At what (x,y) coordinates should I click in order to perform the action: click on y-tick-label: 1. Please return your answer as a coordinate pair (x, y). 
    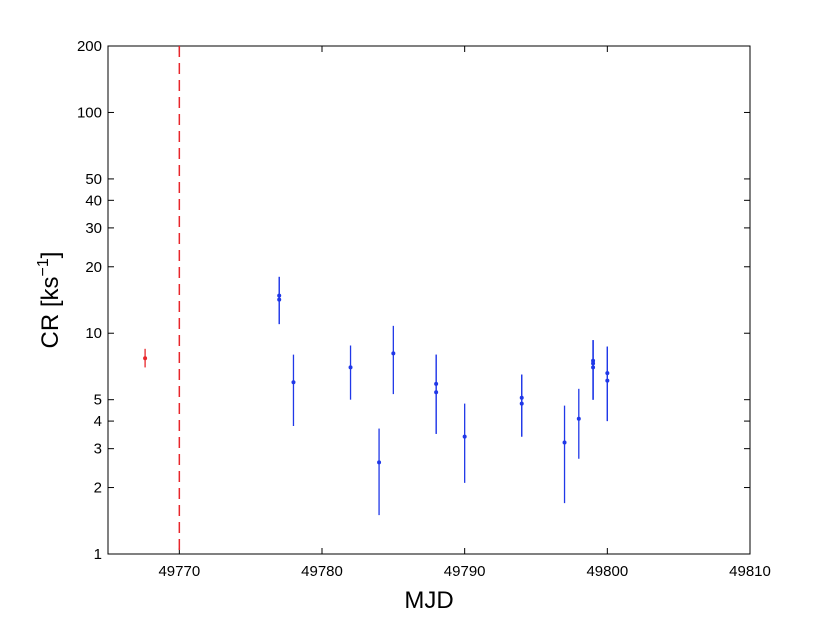
    Looking at the image, I should click on (98, 554).